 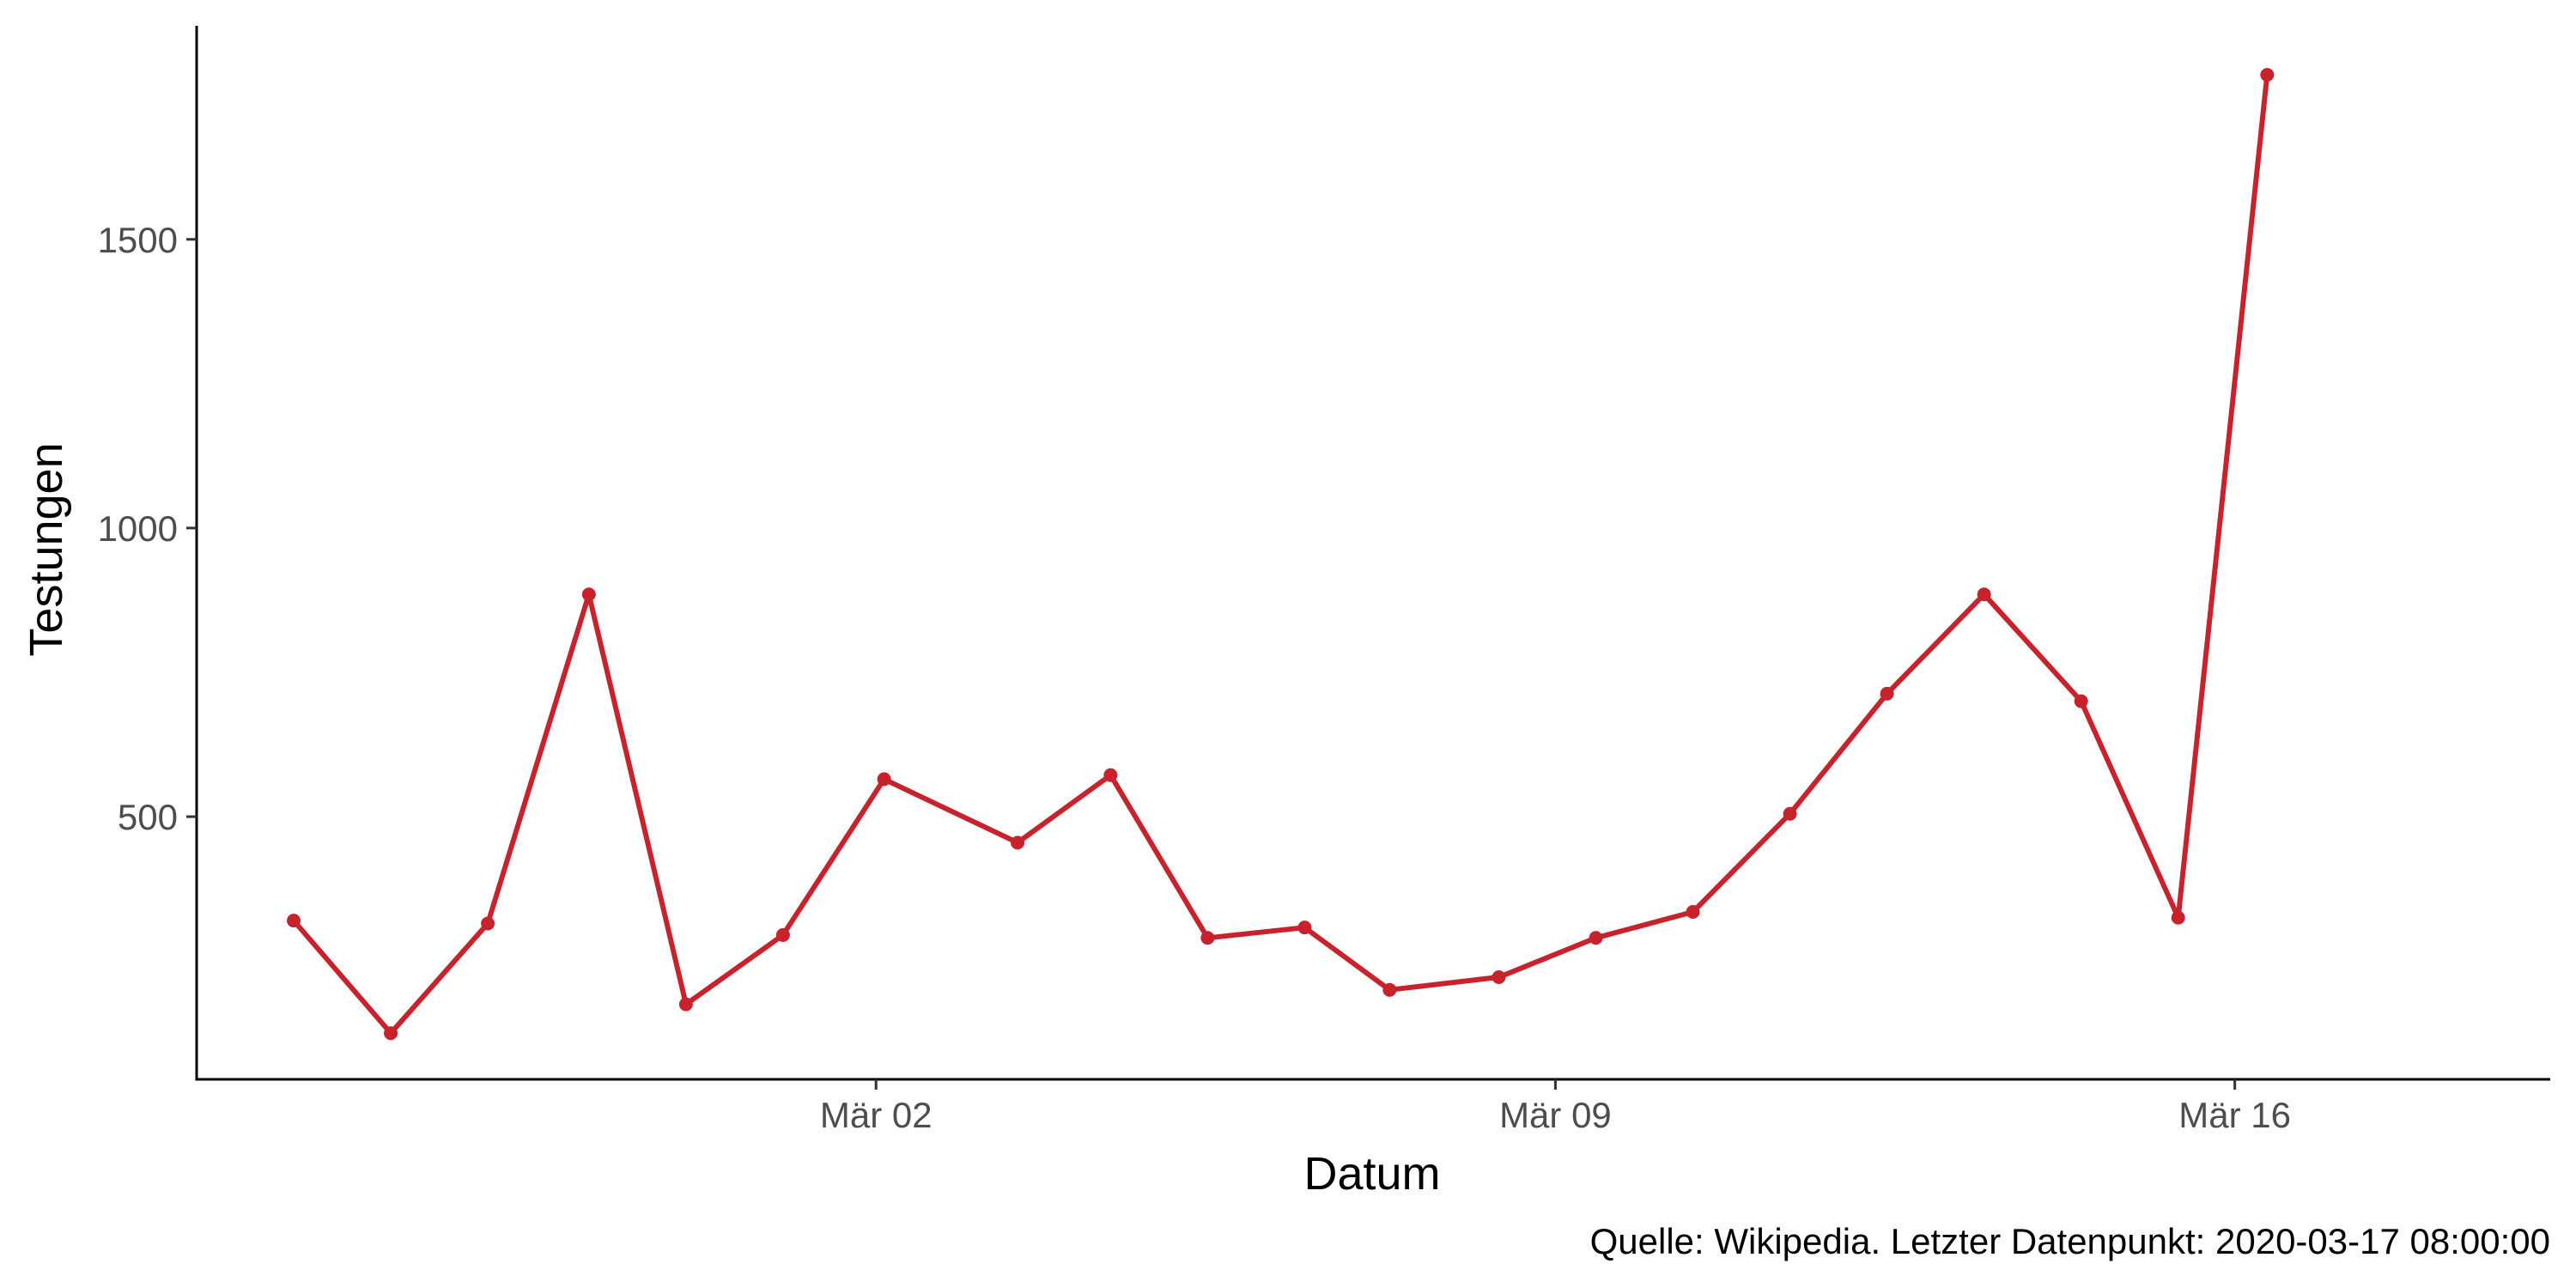 I want to click on x-tick-label: Mär 16, so click(x=2234, y=1115).